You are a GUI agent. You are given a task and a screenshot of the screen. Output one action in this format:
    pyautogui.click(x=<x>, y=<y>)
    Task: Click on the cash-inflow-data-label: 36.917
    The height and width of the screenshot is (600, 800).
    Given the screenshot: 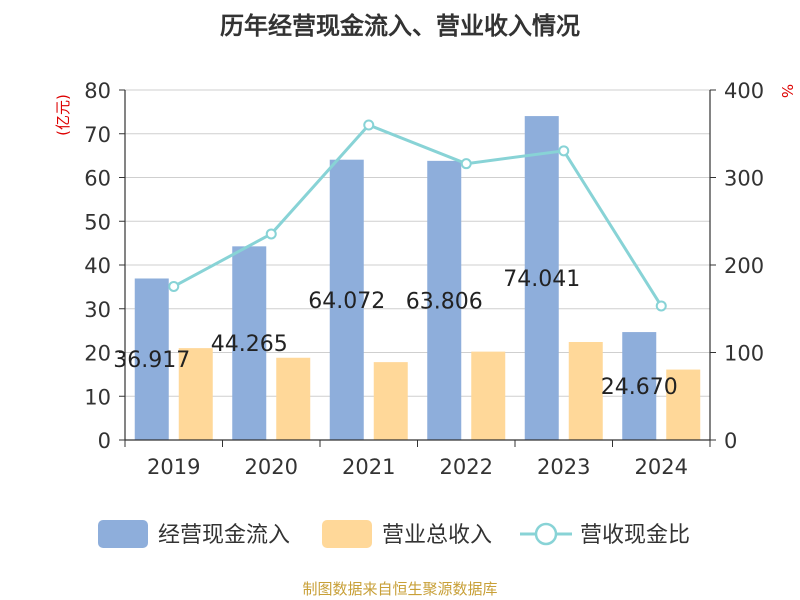 What is the action you would take?
    pyautogui.click(x=151, y=360)
    